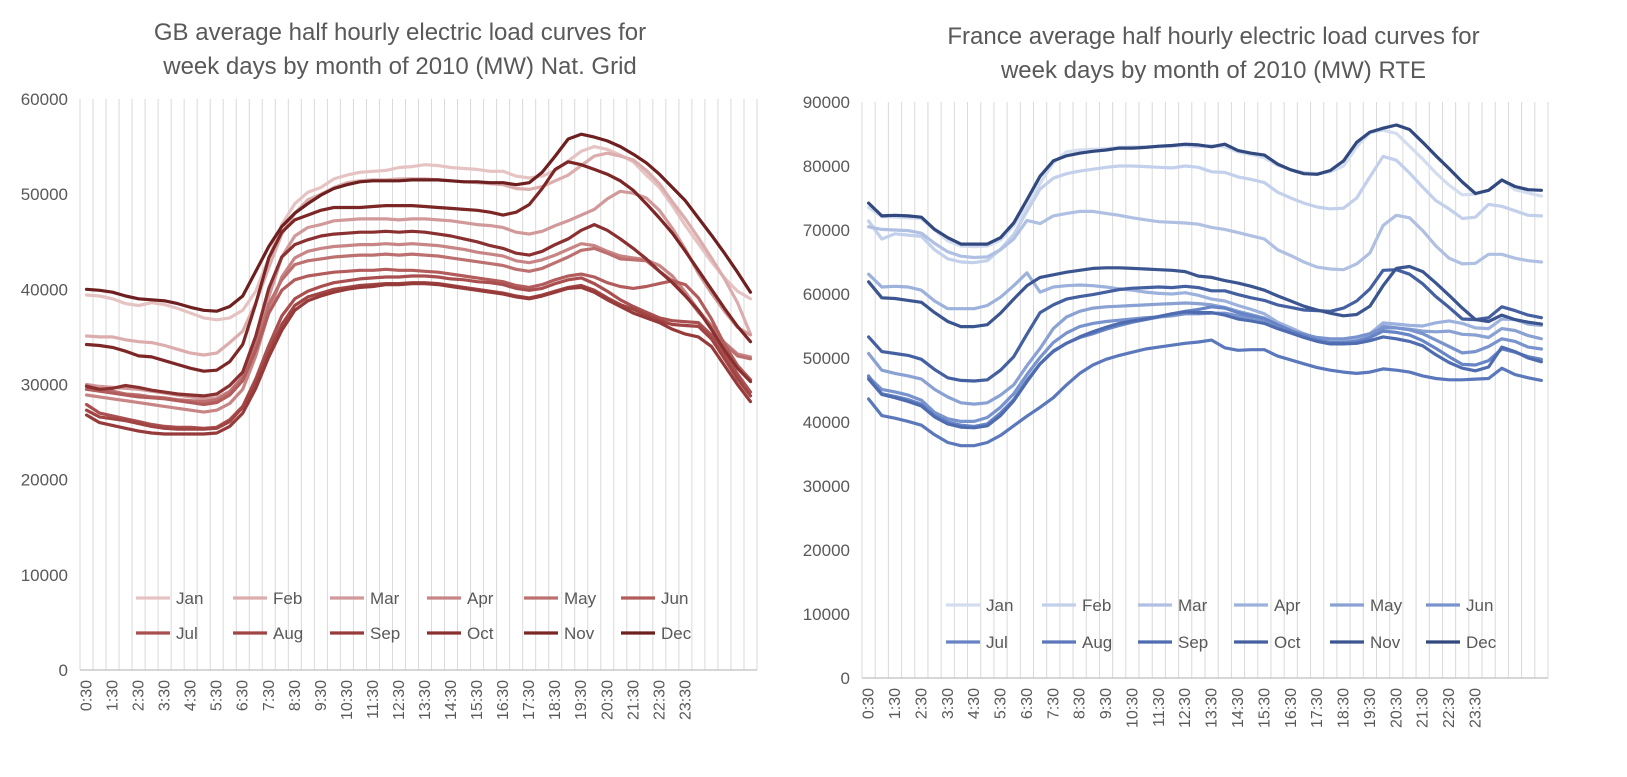 Image resolution: width=1627 pixels, height=777 pixels. I want to click on france-y-tick-label: 70000, so click(826, 230).